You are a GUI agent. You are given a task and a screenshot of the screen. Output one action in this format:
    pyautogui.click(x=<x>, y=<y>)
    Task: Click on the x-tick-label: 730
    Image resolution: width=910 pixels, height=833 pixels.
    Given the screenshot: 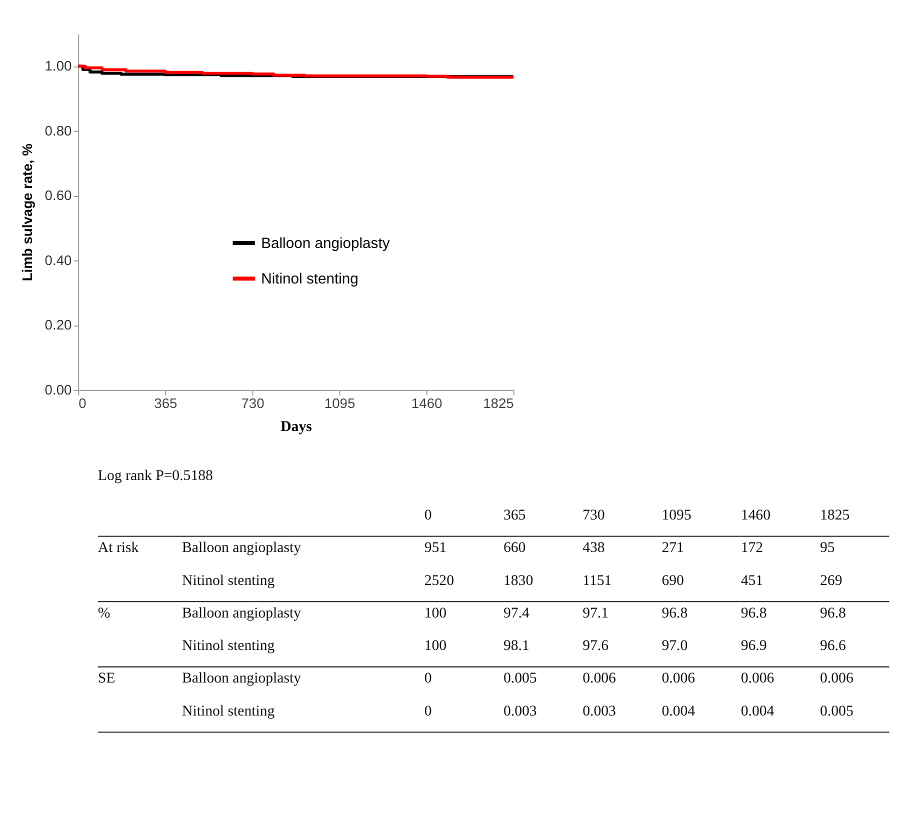 What is the action you would take?
    pyautogui.click(x=253, y=403)
    